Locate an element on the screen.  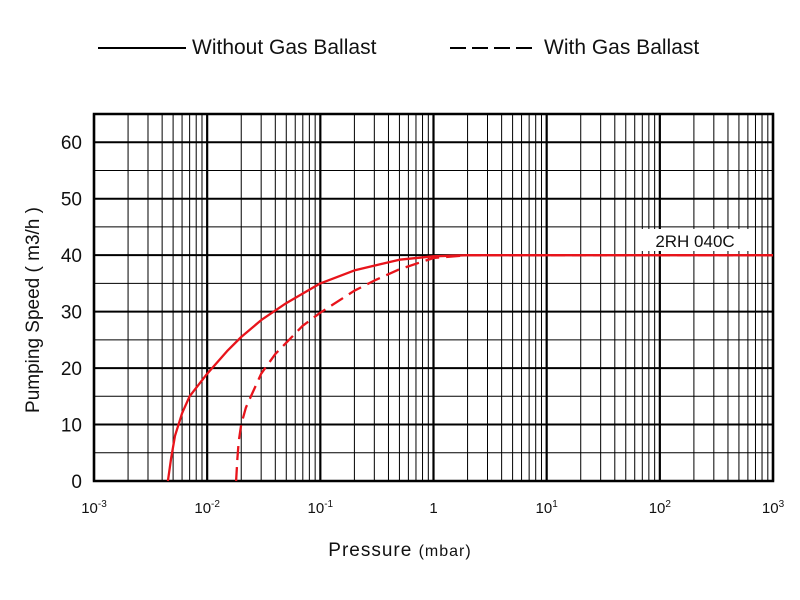
x-axis-label: Pressure (mbar) is located at coordinates (400, 551).